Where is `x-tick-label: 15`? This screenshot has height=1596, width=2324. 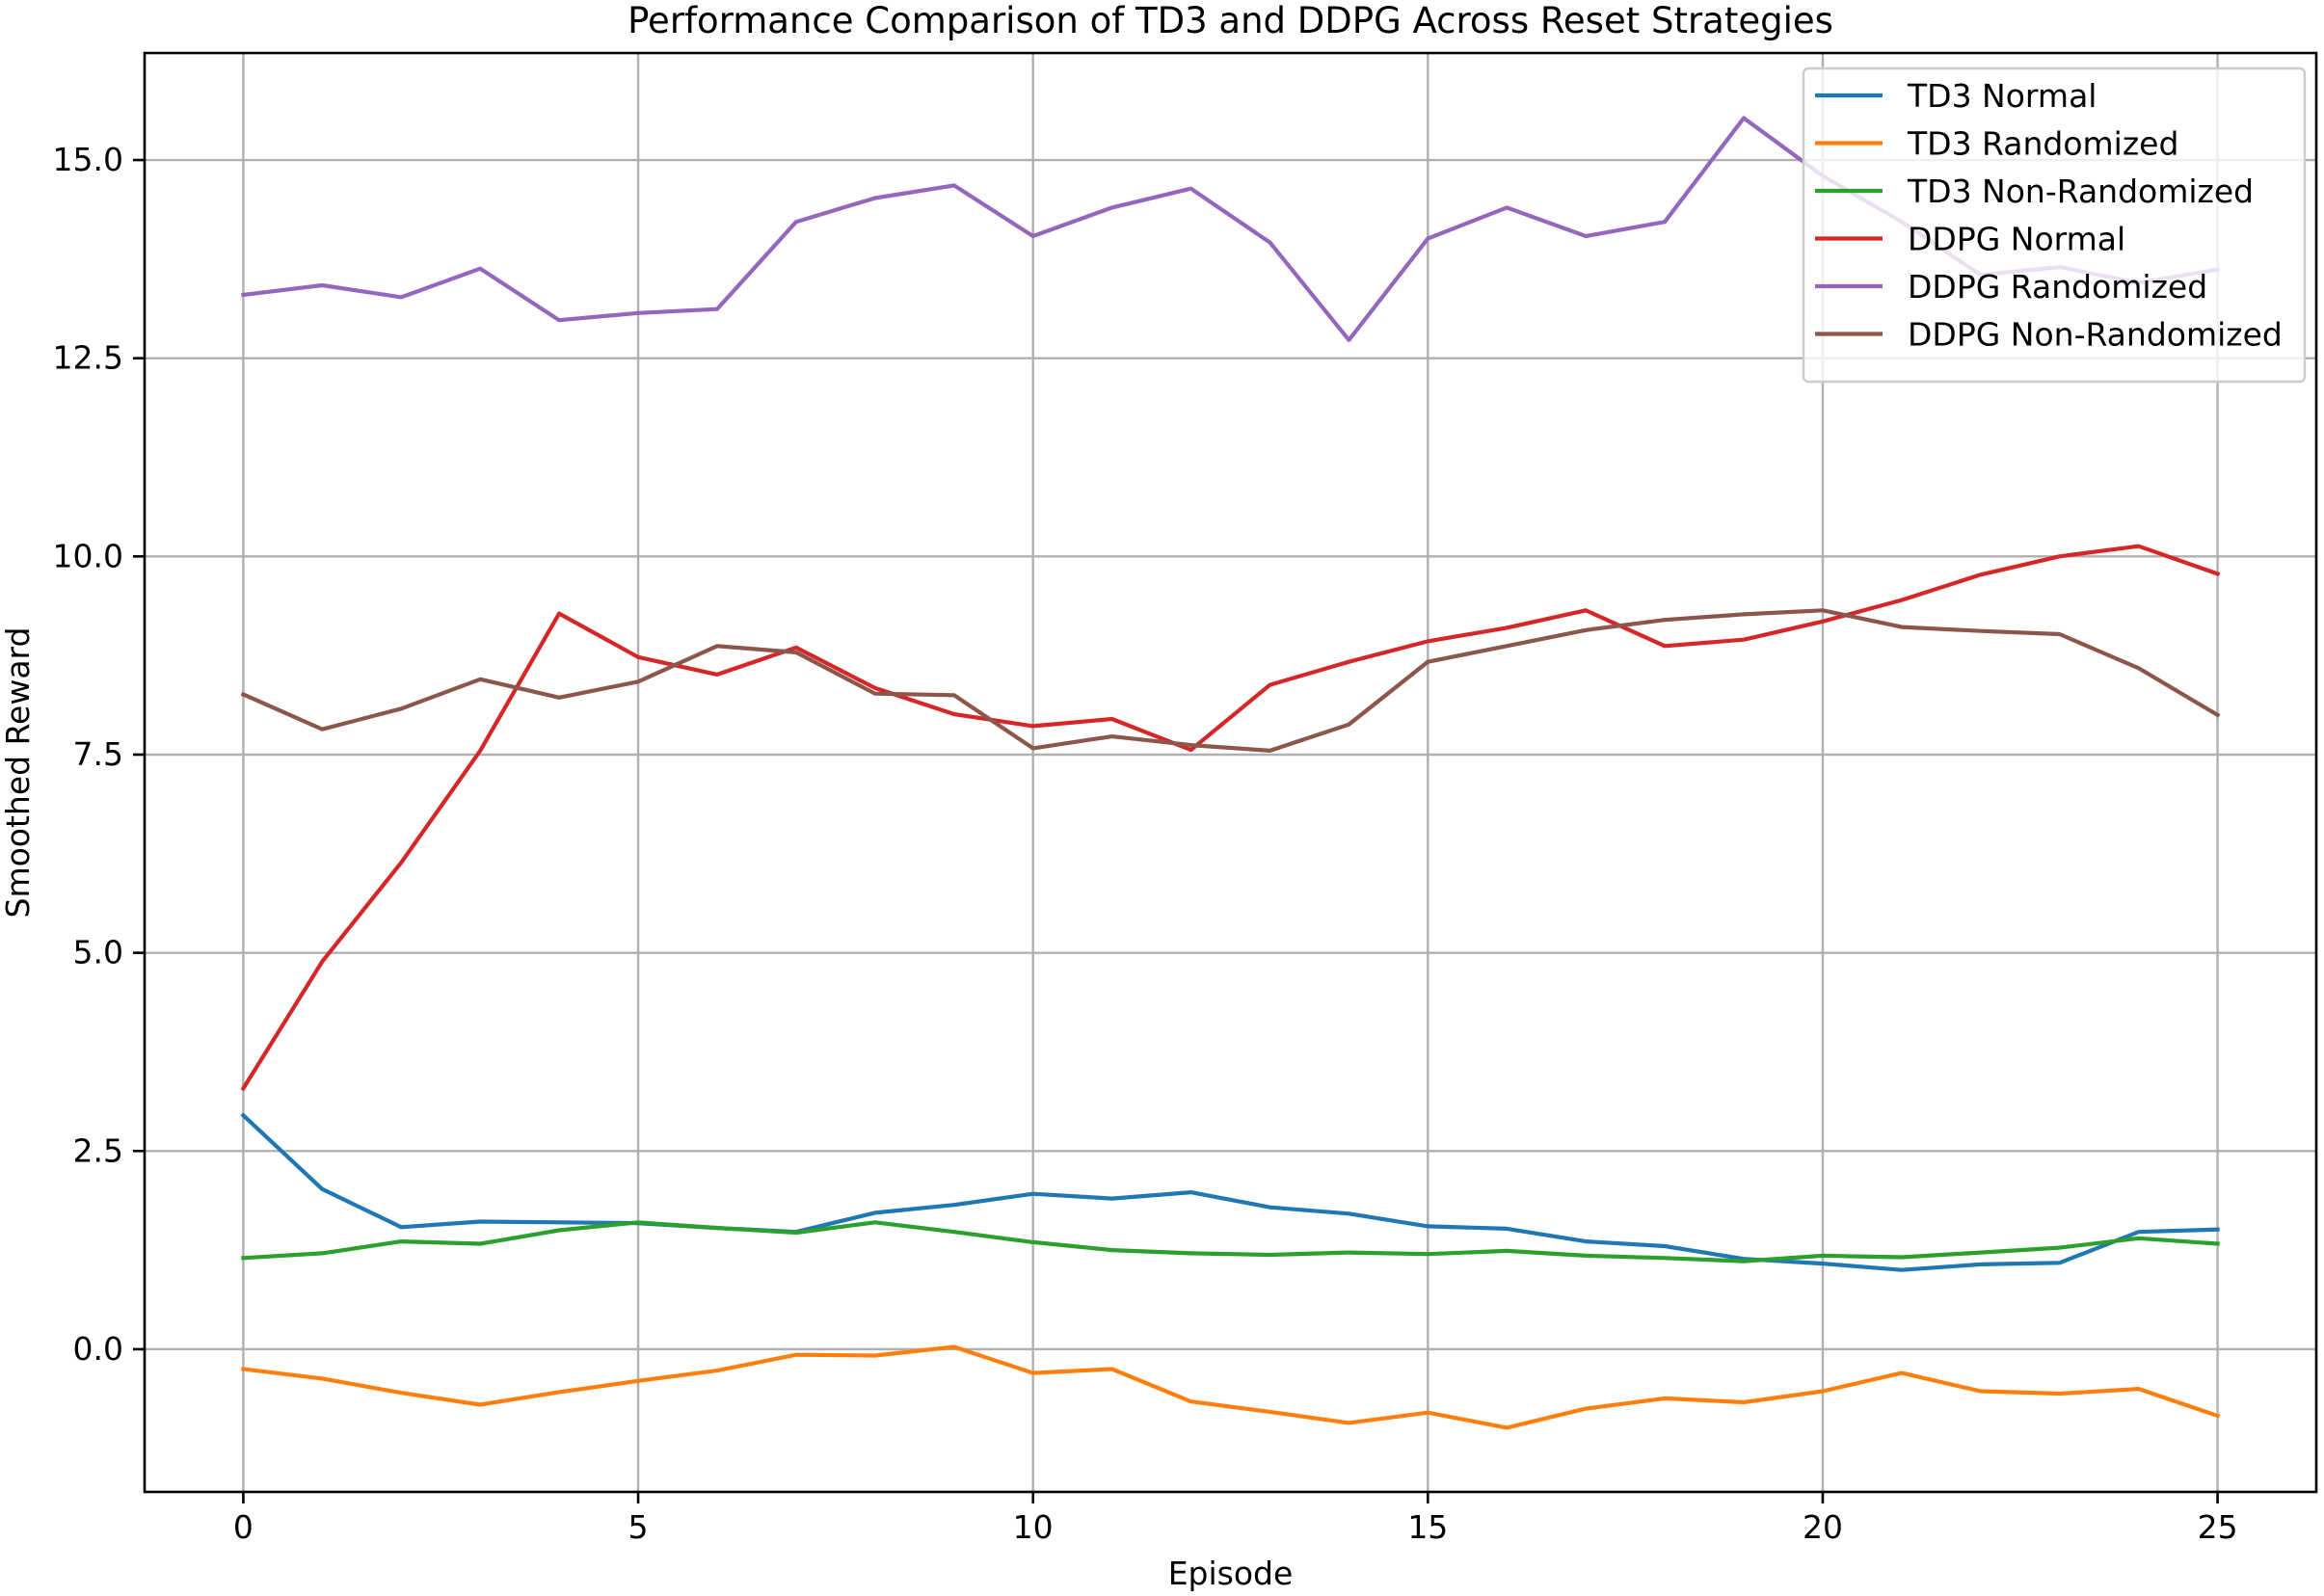 x-tick-label: 15 is located at coordinates (1427, 1527).